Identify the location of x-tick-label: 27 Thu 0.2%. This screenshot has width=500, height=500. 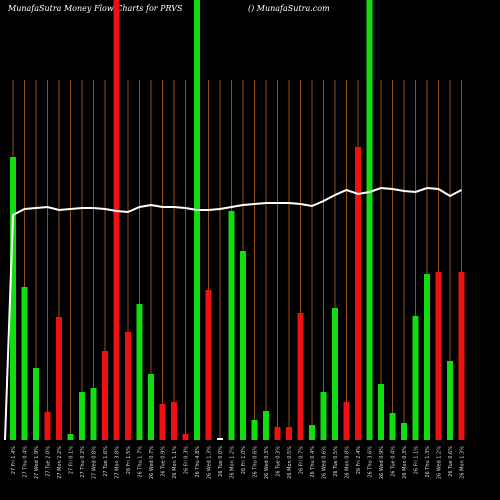
(83, 462).